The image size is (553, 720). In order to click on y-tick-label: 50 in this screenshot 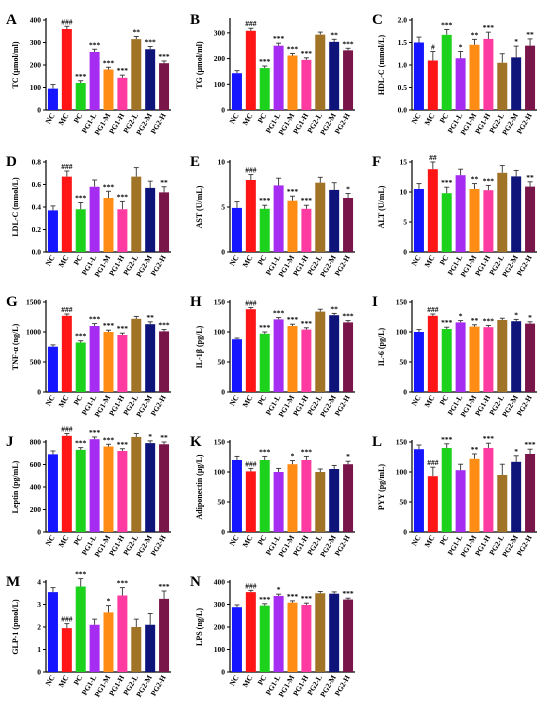, I will do `click(404, 502)`.